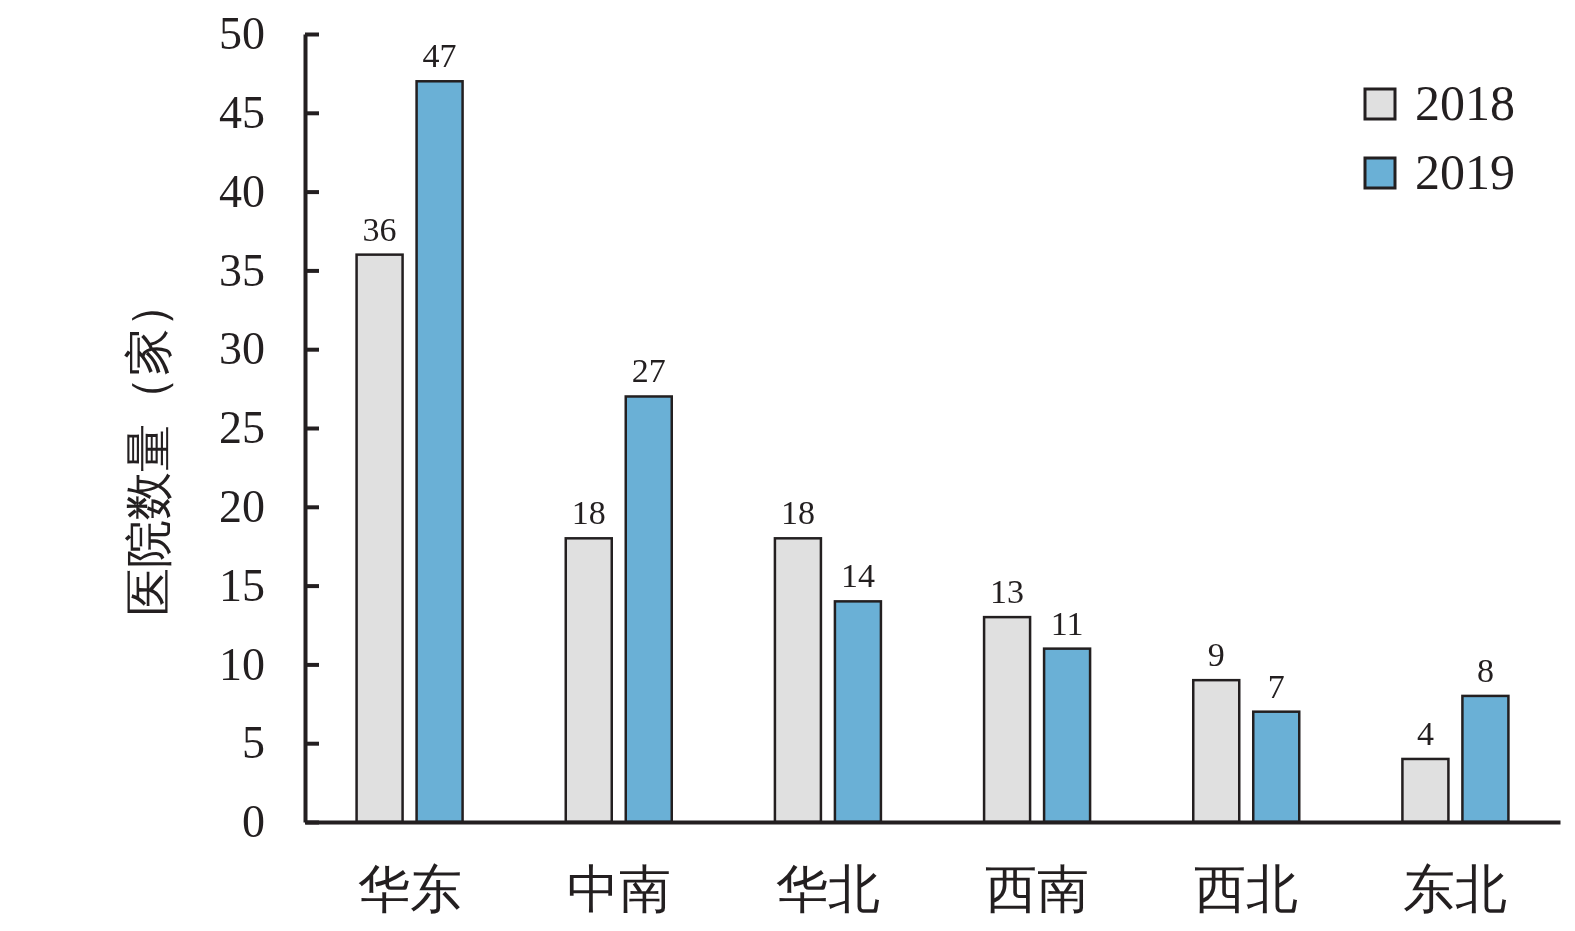 Image resolution: width=1575 pixels, height=931 pixels. I want to click on data-label: 36, so click(379, 229).